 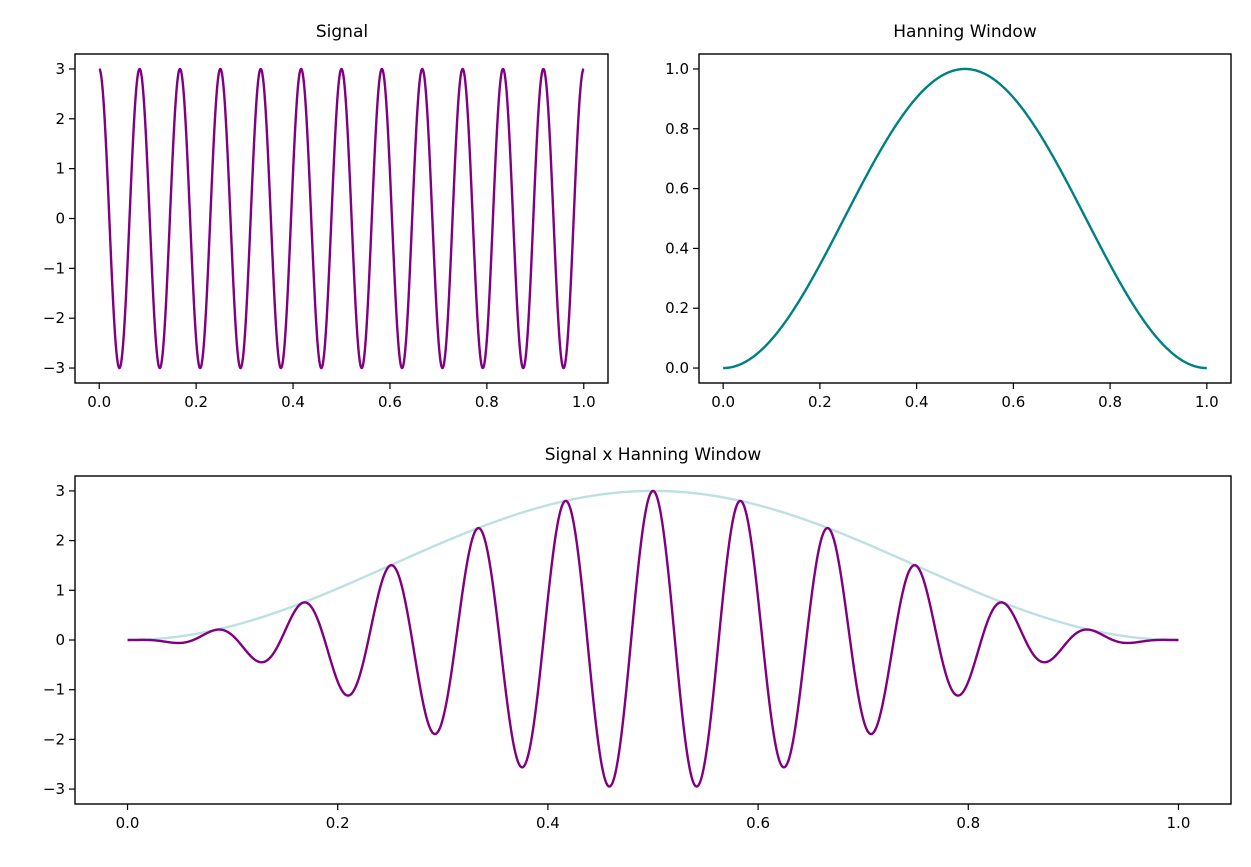 What do you see at coordinates (653, 455) in the screenshot?
I see `panel-product-title: Signal x Hanning Window` at bounding box center [653, 455].